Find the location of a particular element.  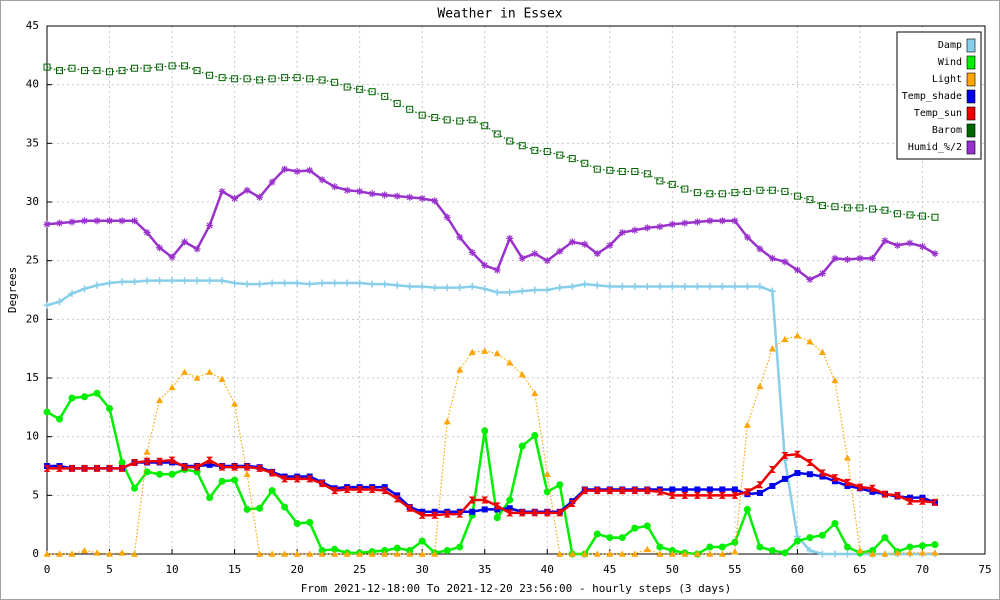

x-tick-label: 15 is located at coordinates (234, 569).